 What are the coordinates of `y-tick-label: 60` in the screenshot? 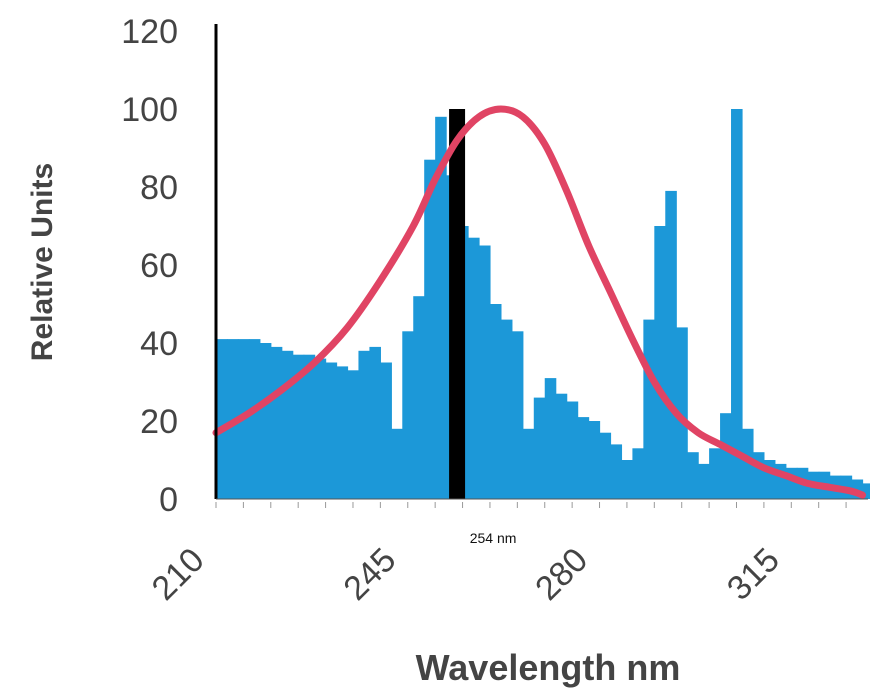 It's located at (159, 266).